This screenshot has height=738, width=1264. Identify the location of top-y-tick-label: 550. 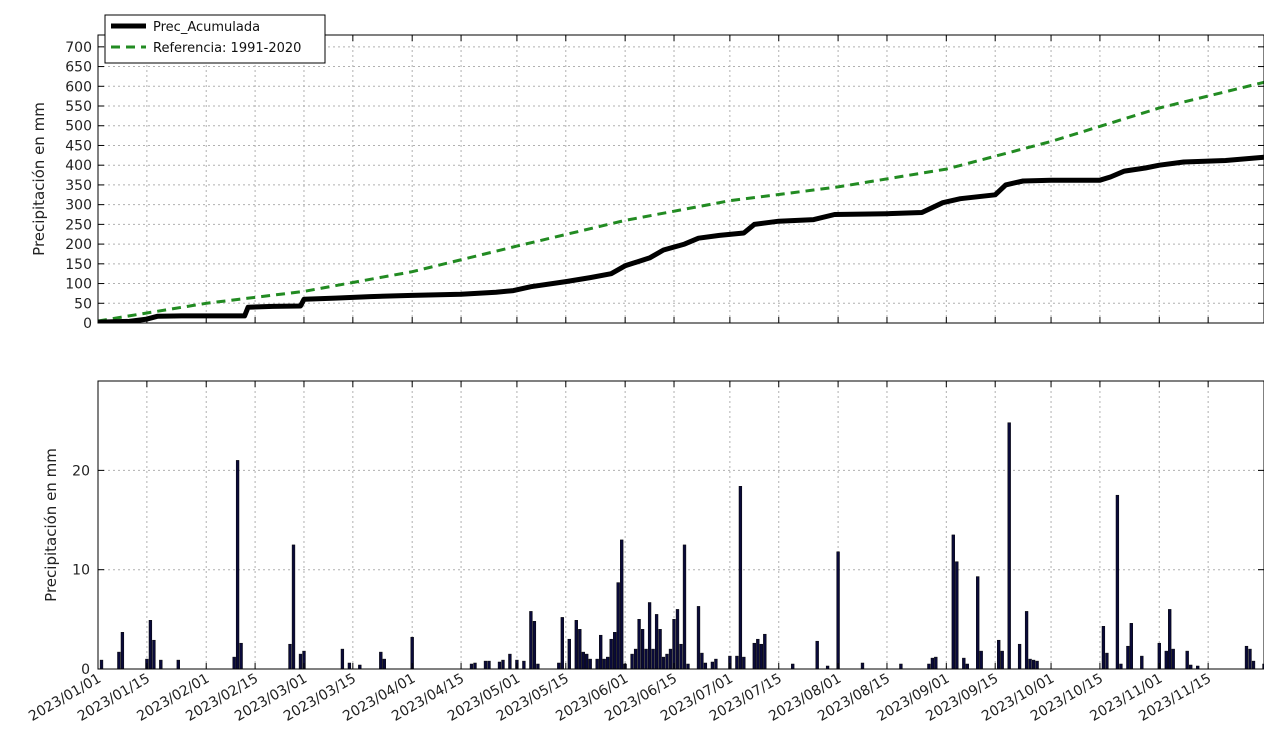
(78, 107).